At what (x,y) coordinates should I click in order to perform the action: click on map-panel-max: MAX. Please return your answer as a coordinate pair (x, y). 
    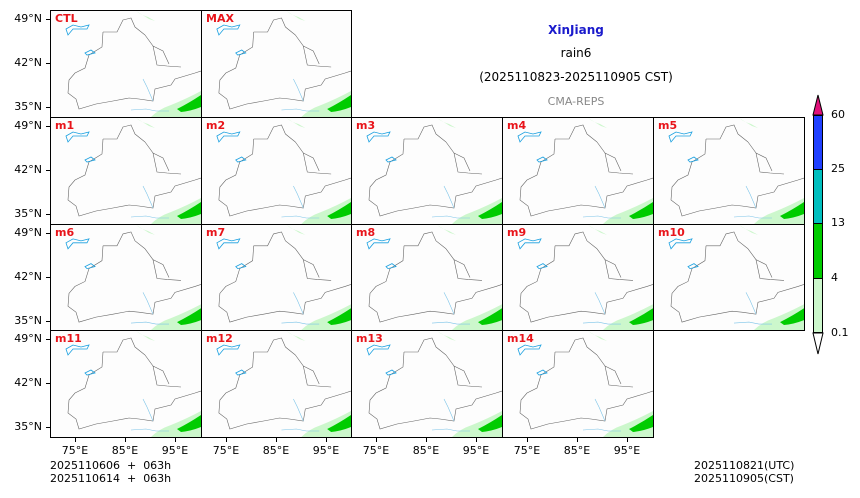
    Looking at the image, I should click on (276, 64).